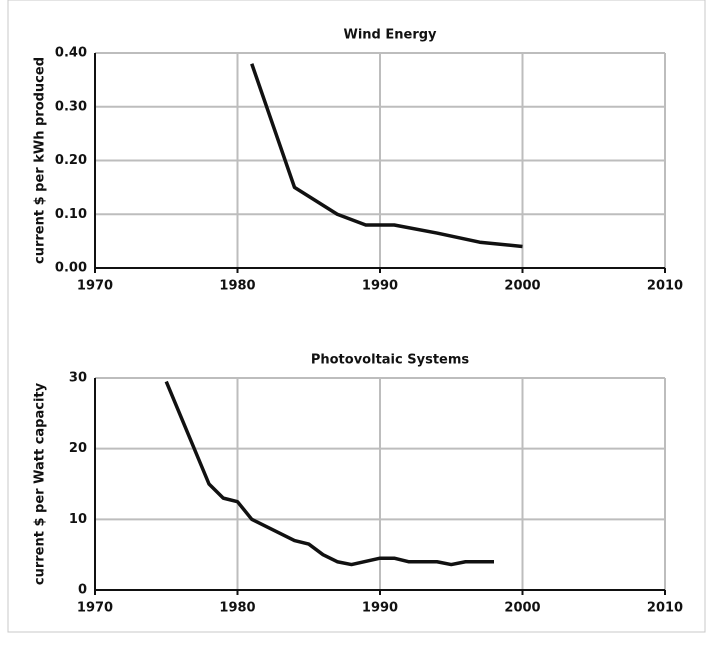 This screenshot has height=649, width=706. What do you see at coordinates (78, 378) in the screenshot?
I see `y-tick-label: 30` at bounding box center [78, 378].